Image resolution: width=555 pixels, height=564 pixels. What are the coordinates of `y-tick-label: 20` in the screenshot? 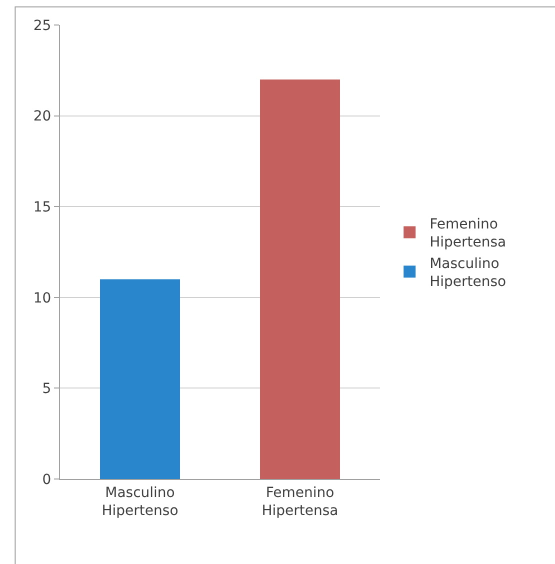 It's located at (42, 116).